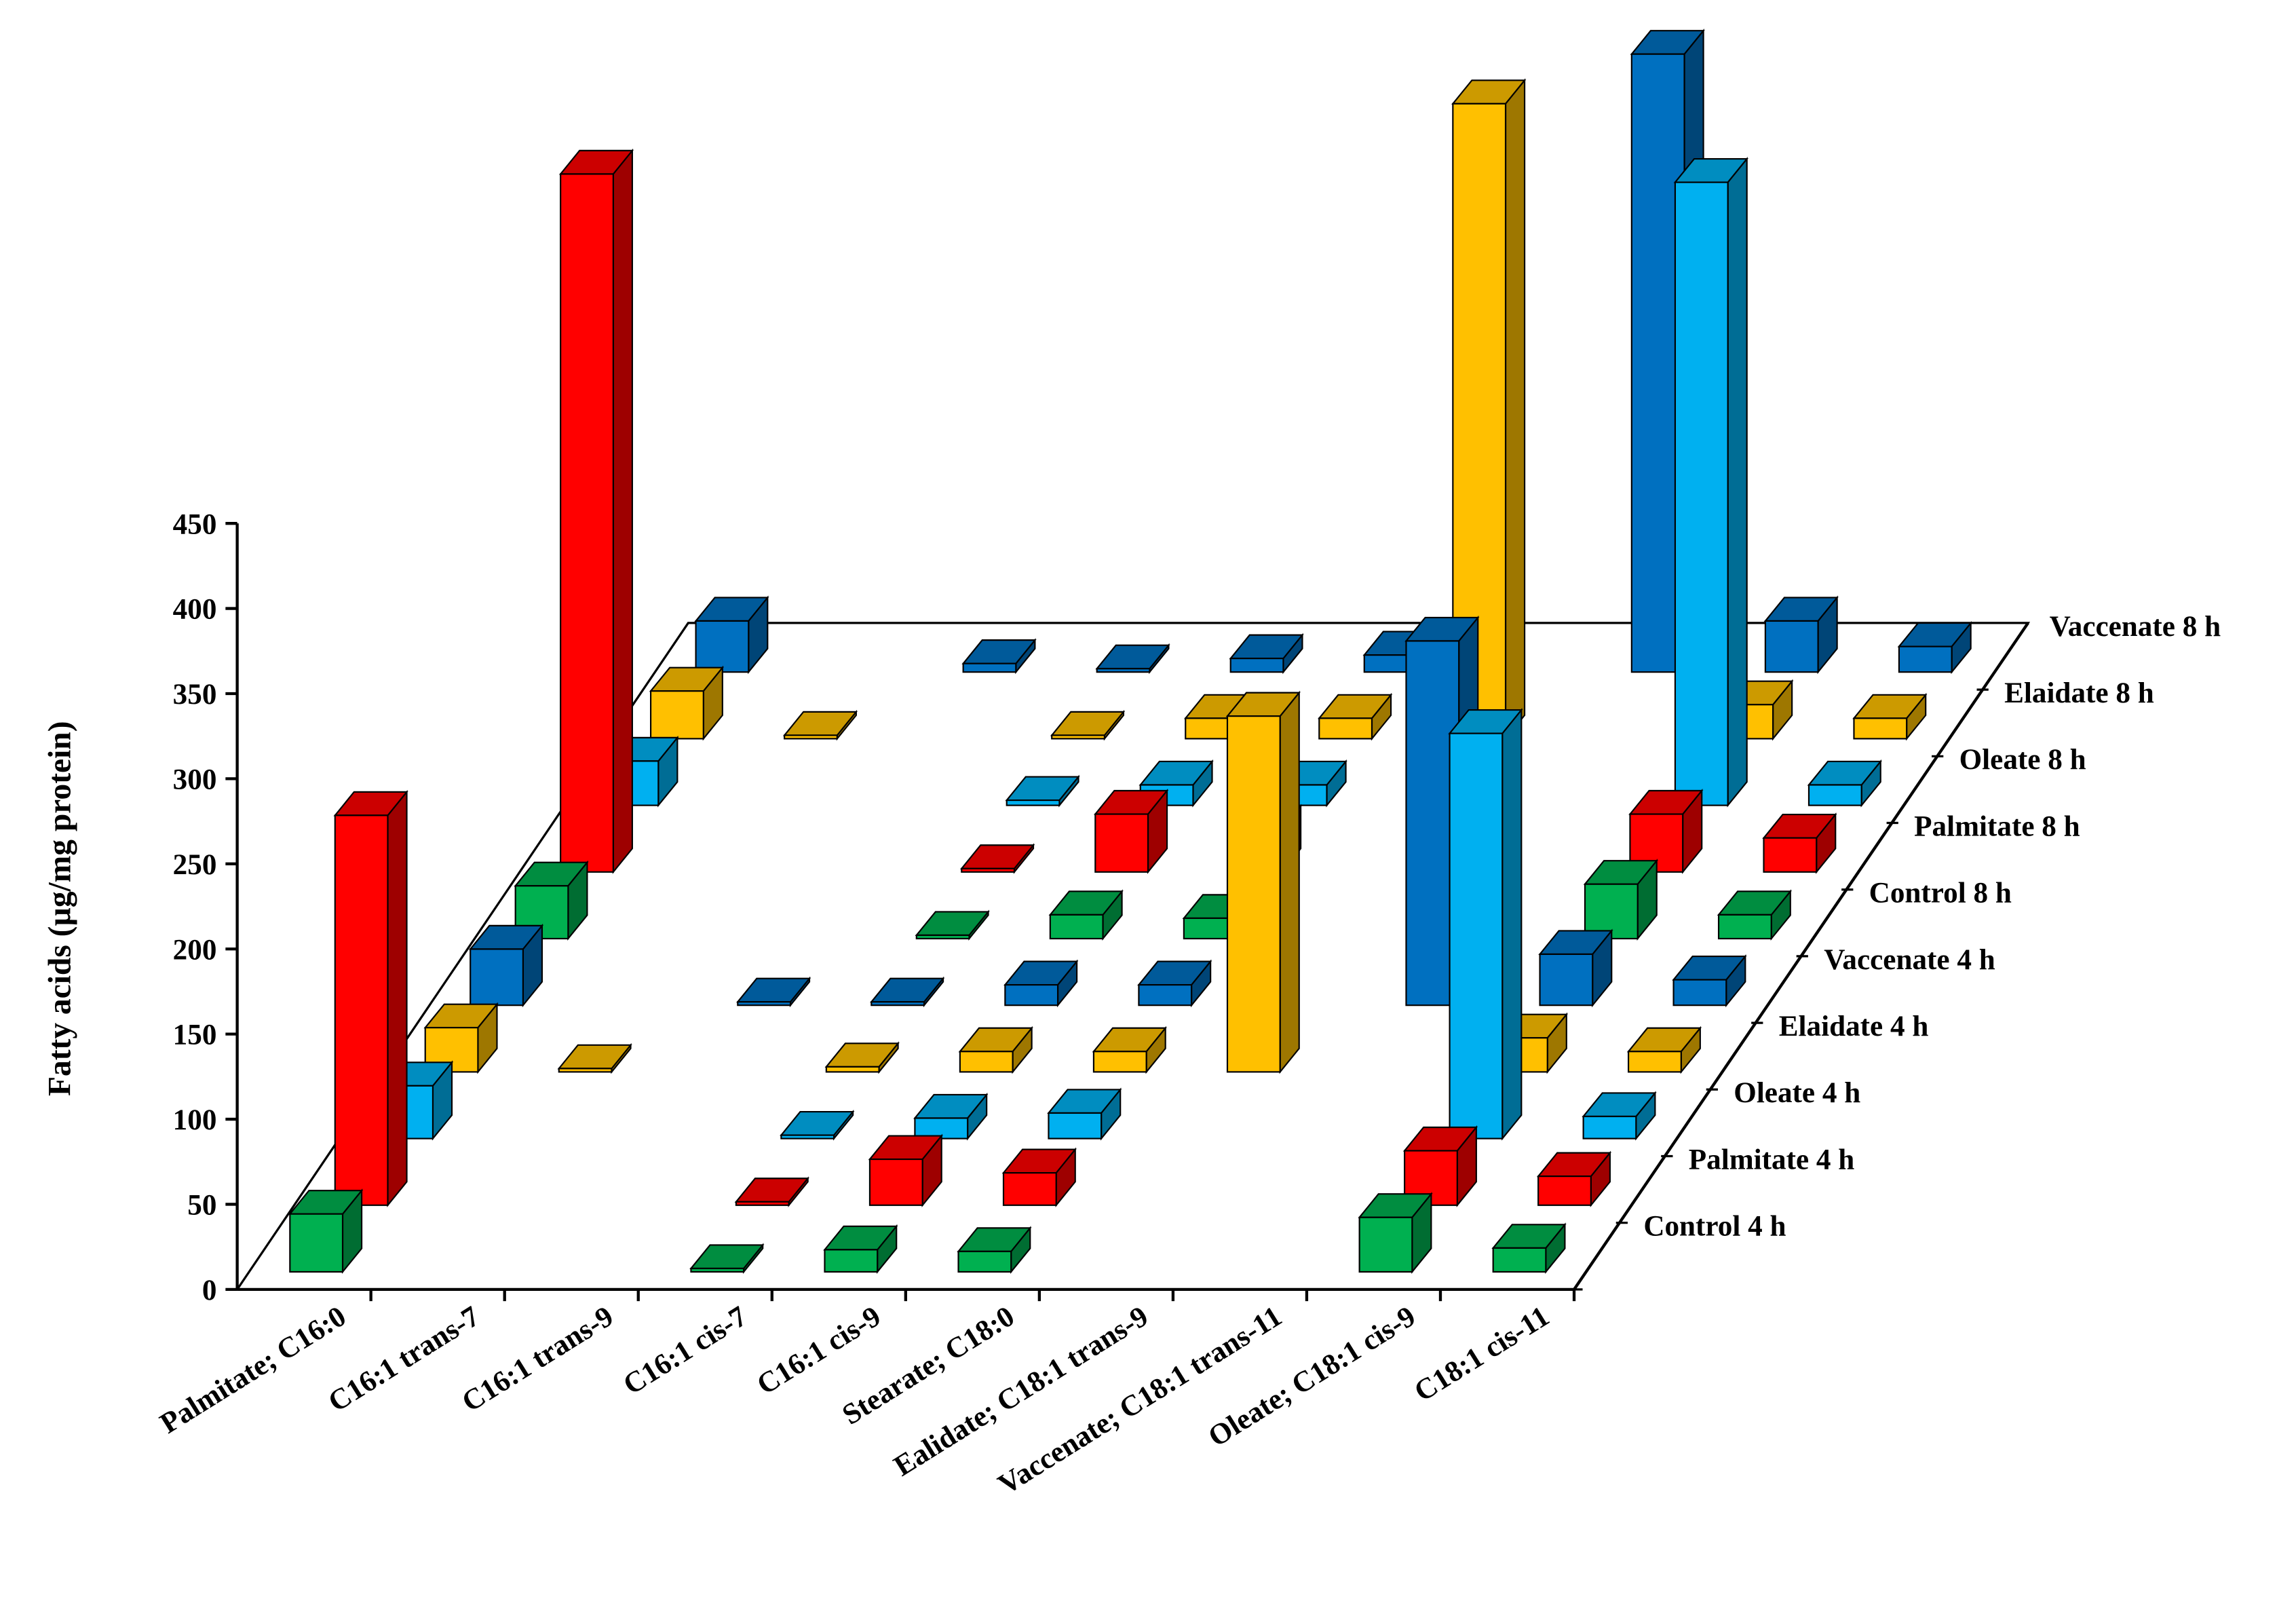 The width and height of the screenshot is (2296, 1618). Describe the element at coordinates (1854, 1026) in the screenshot. I see `legend-label: Elaidate 4 h` at that location.